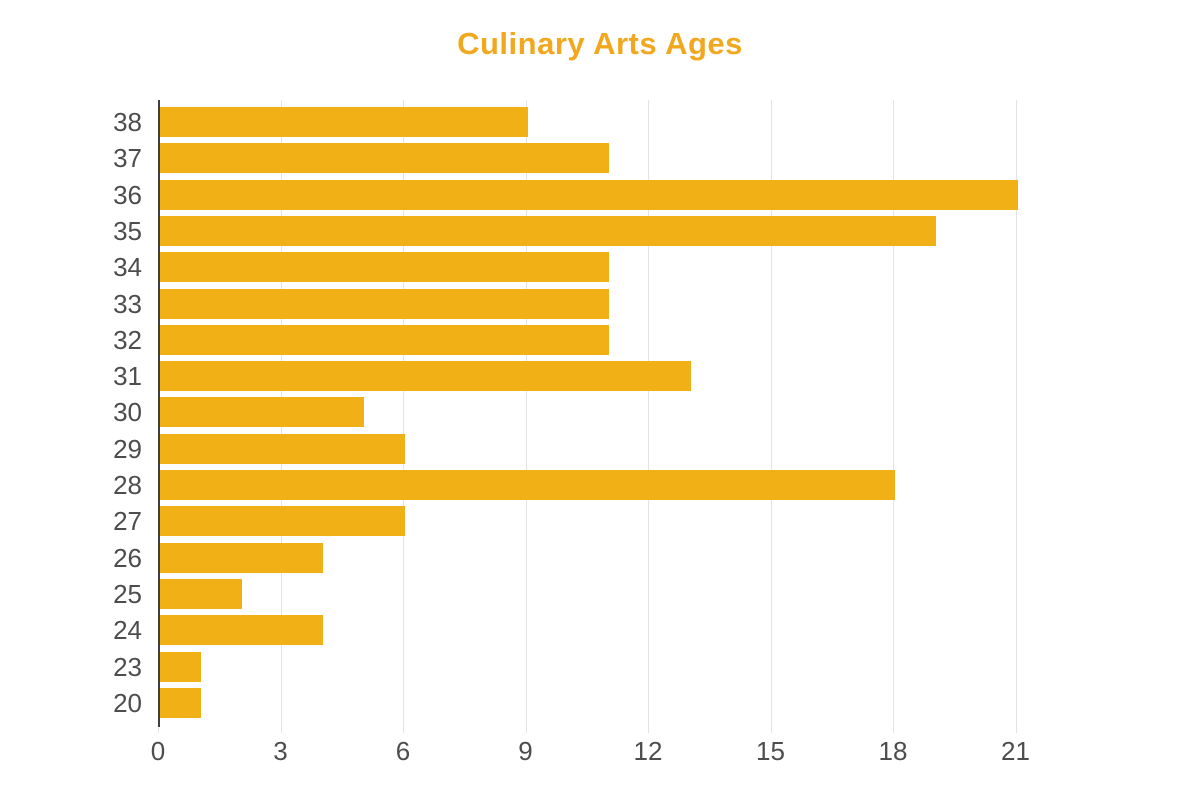  I want to click on x-axis-tick-label-3: 3, so click(280, 751).